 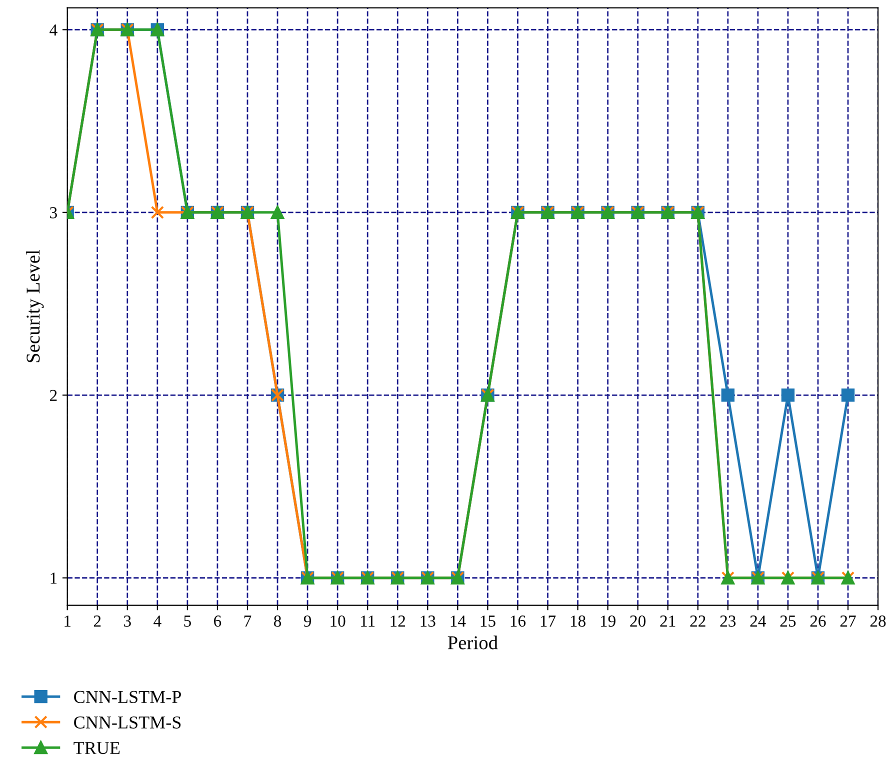 What do you see at coordinates (97, 621) in the screenshot?
I see `x-tick-label: 2` at bounding box center [97, 621].